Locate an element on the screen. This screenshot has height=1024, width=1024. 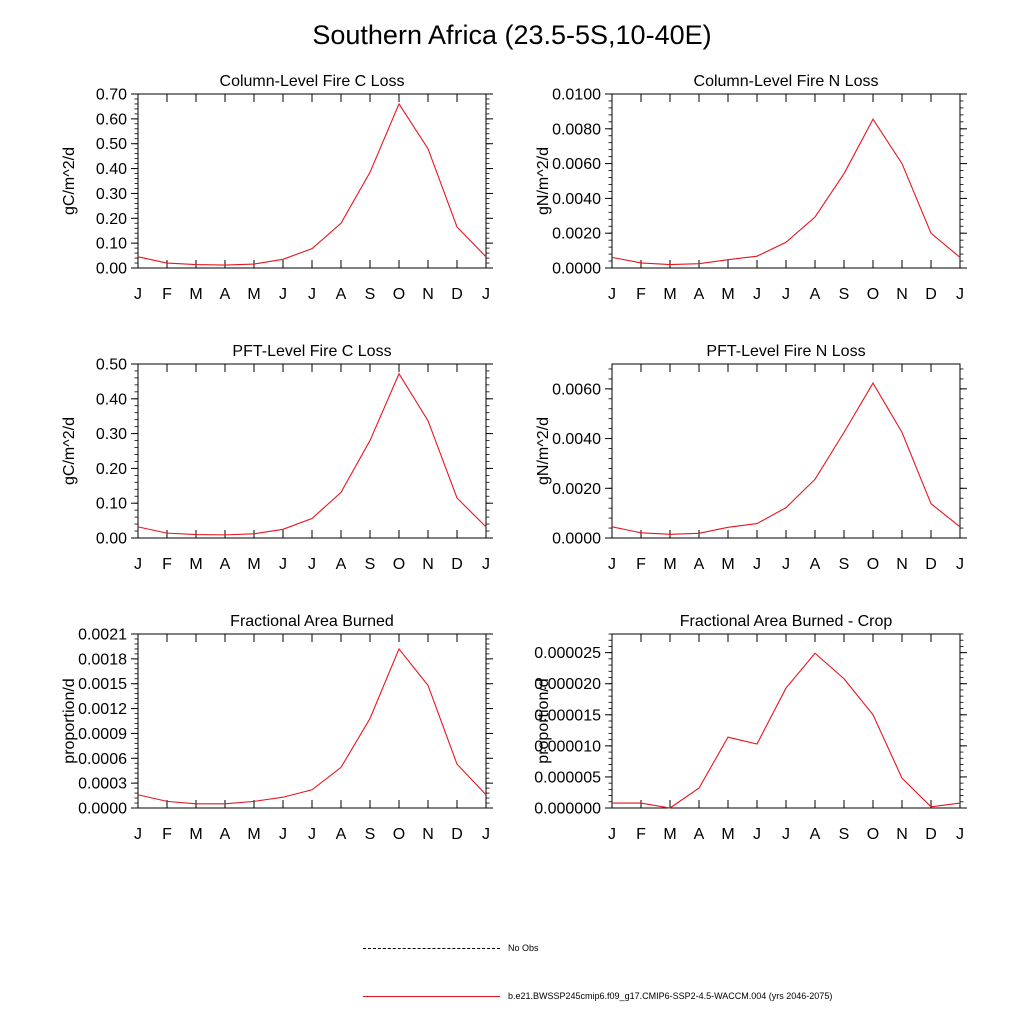
y-axis-label: gN/m^2/d is located at coordinates (543, 451).